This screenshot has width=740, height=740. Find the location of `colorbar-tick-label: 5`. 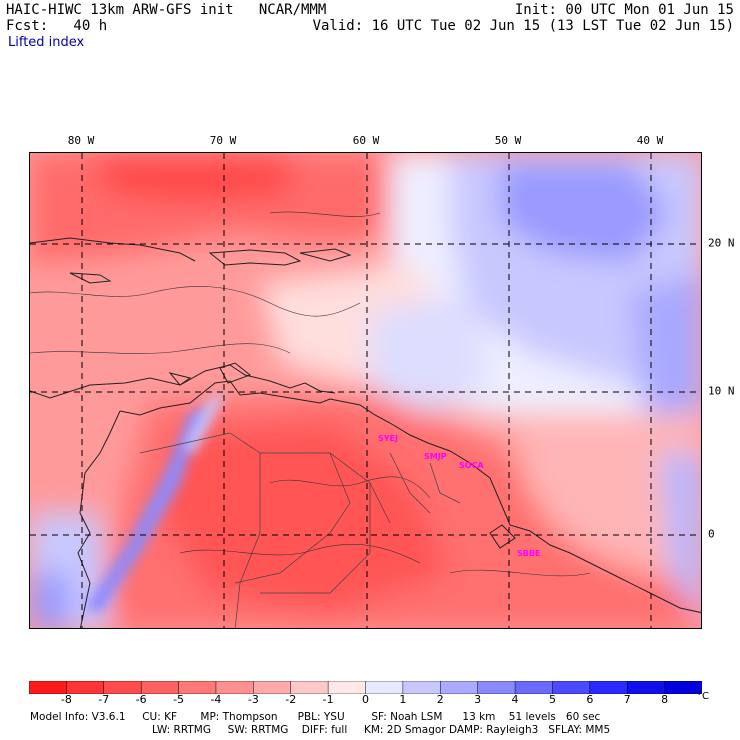

colorbar-tick-label: 5 is located at coordinates (552, 699).